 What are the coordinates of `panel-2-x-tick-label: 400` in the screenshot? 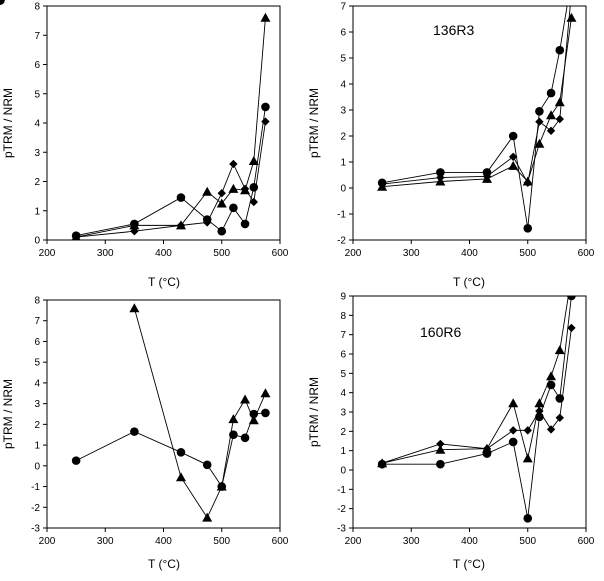 It's located at (469, 253).